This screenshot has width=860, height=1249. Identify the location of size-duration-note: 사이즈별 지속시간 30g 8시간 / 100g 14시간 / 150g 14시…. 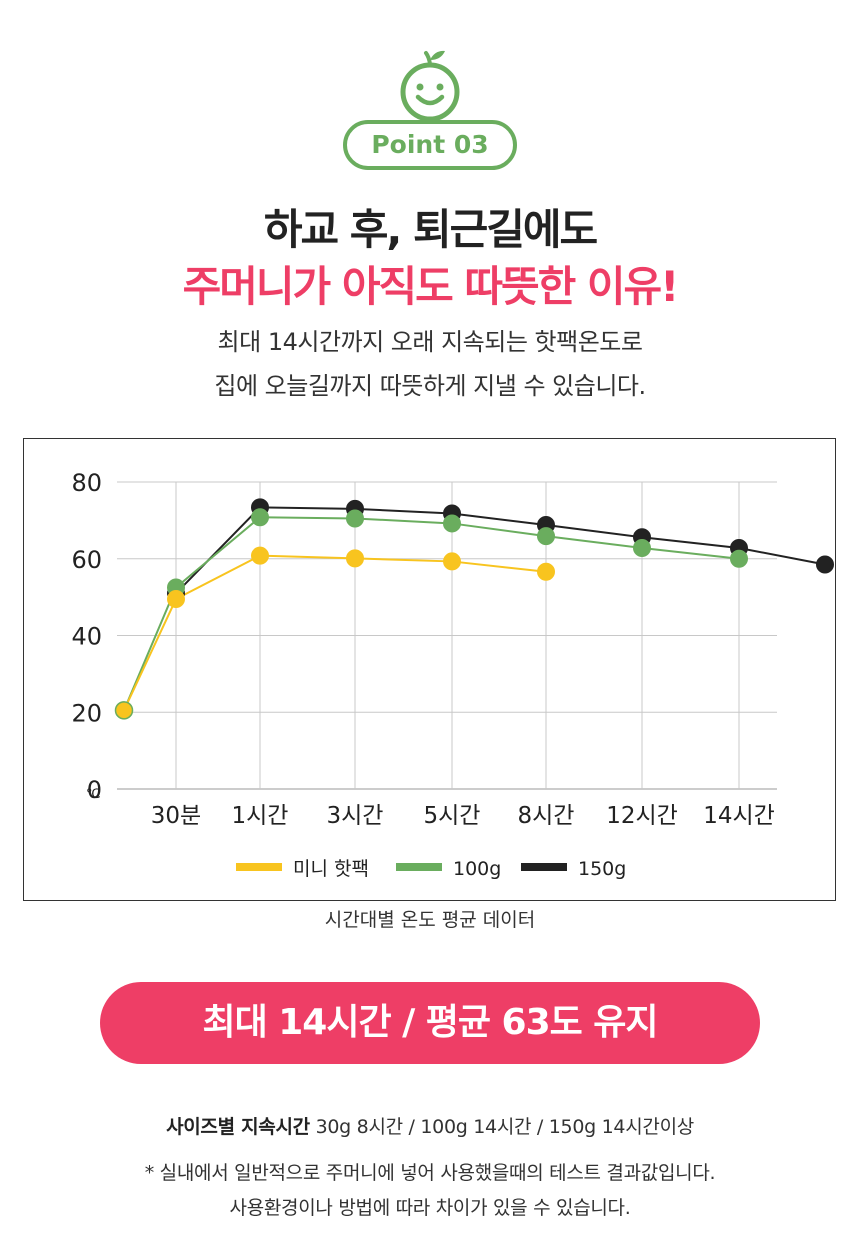
(430, 1125).